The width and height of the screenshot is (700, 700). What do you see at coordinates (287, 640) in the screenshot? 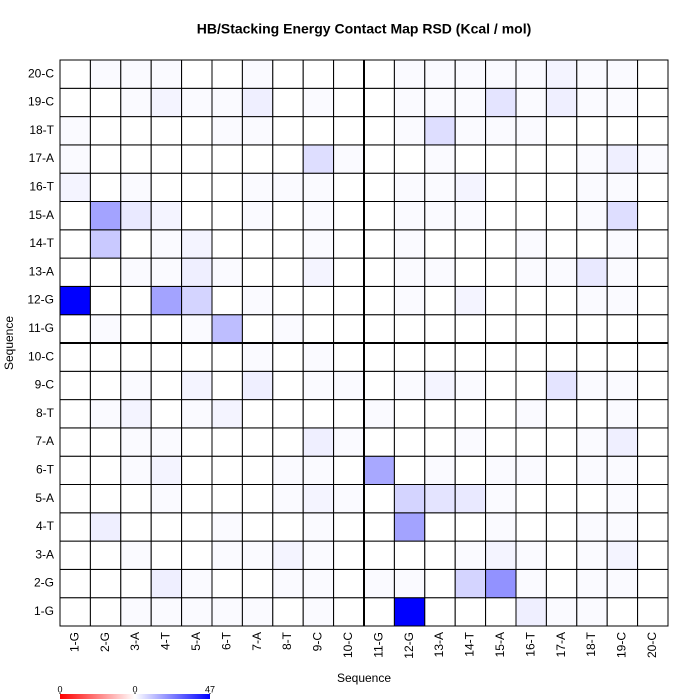
I see `x-tick-label: 8-T` at bounding box center [287, 640].